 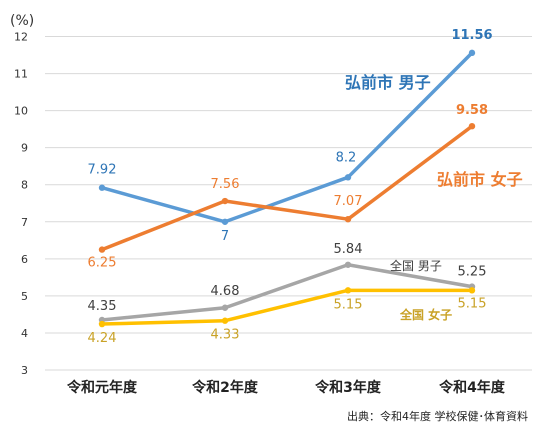 I want to click on y-tick-label: 8, so click(x=24, y=185).